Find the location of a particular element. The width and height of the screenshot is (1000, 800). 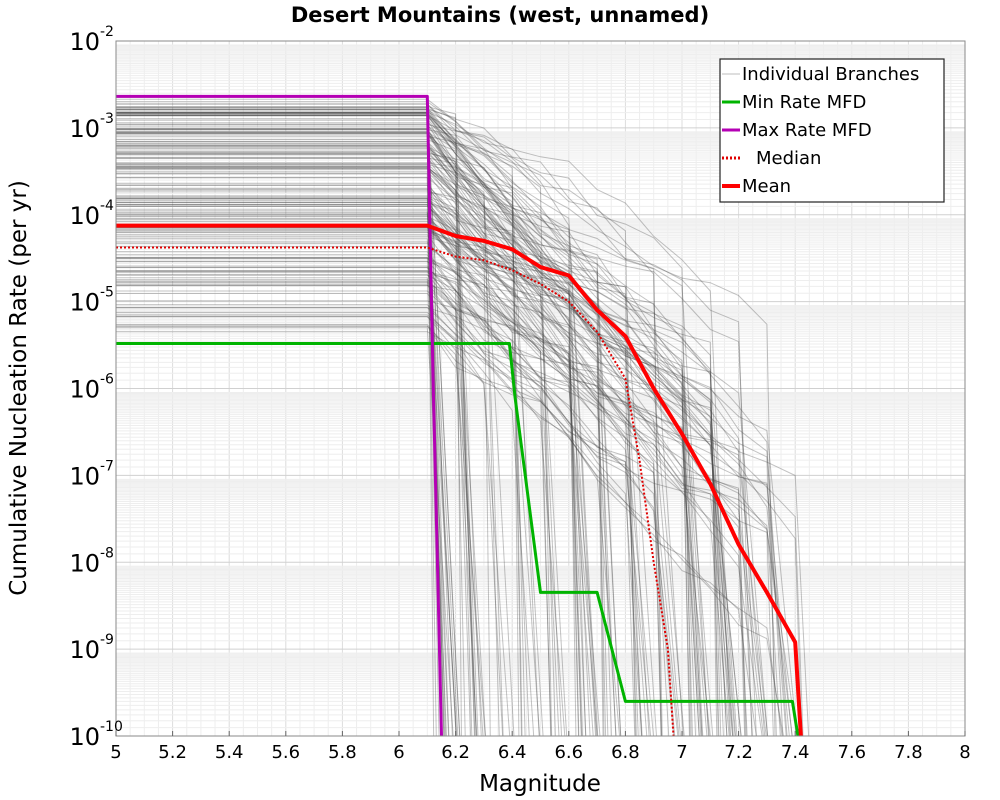

x-axis-label: Magnitude is located at coordinates (540, 784).